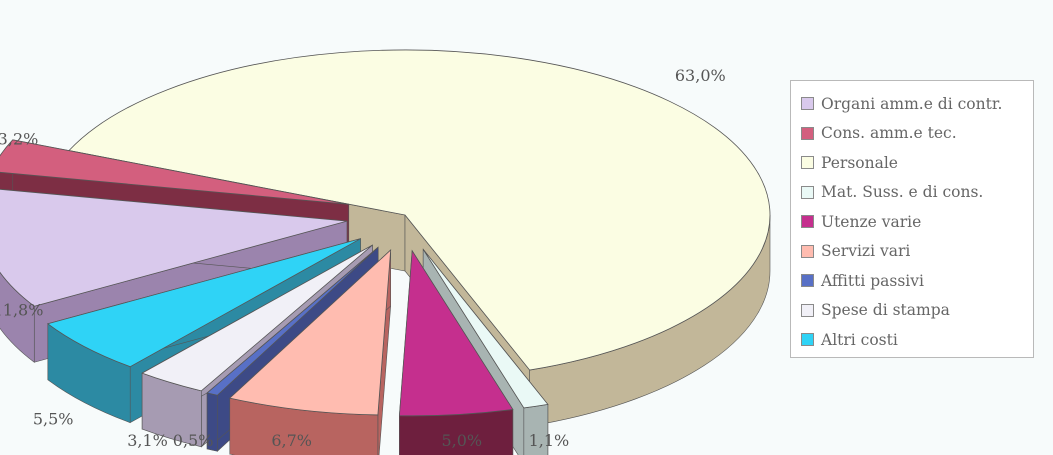 The width and height of the screenshot is (1053, 455). Describe the element at coordinates (549, 440) in the screenshot. I see `pie-percent-label: 1,1%` at that location.